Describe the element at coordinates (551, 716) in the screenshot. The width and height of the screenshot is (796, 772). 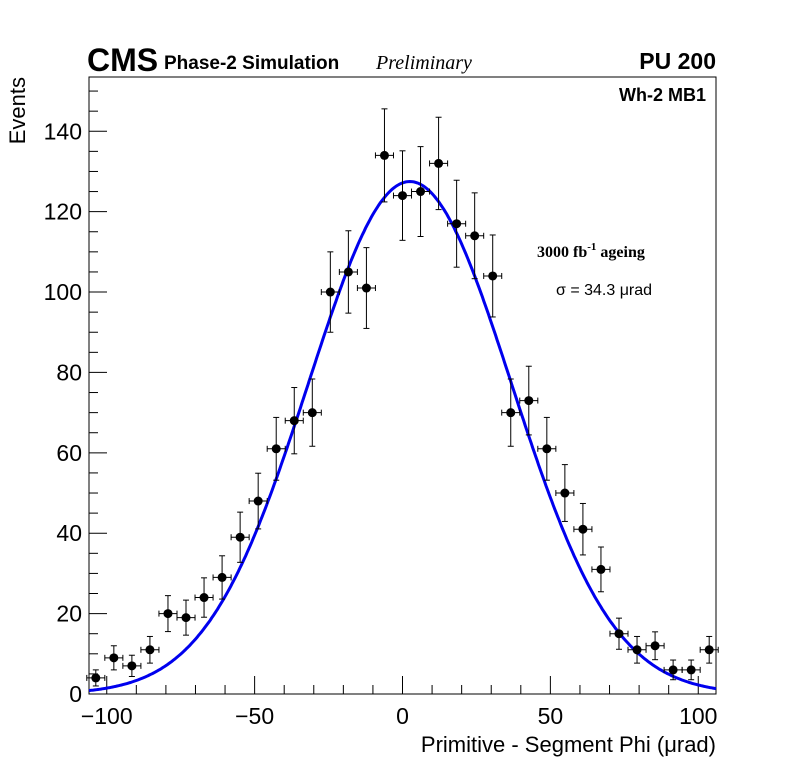
I see `x-tick-label: 50` at that location.